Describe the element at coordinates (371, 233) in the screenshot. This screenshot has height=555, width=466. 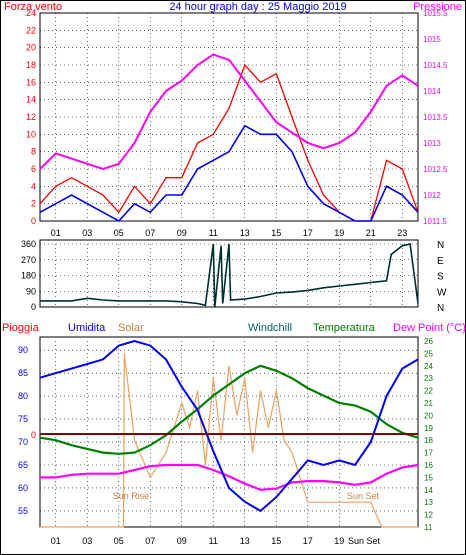
I see `x-tick-label: 21` at that location.